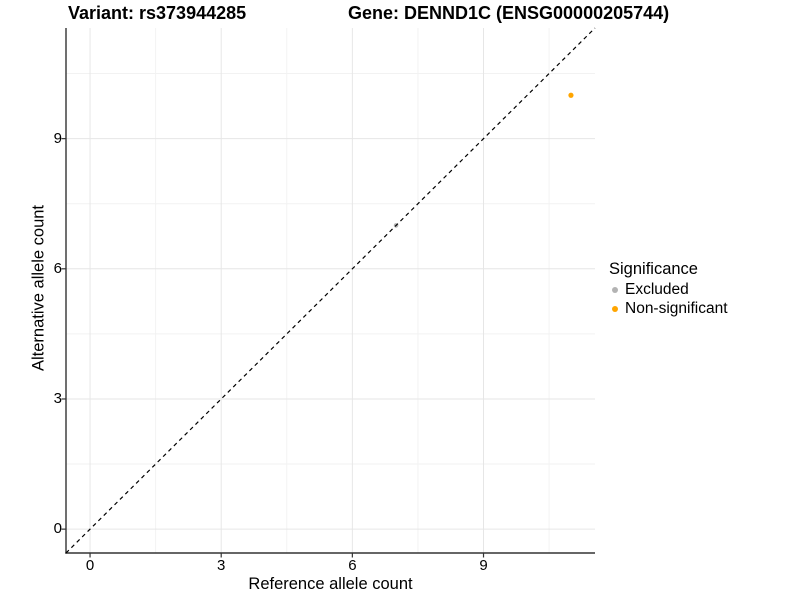 Image resolution: width=800 pixels, height=600 pixels. Describe the element at coordinates (509, 13) in the screenshot. I see `plot-title-gene: Gene: DENND1C (ENSG00000205744)` at that location.